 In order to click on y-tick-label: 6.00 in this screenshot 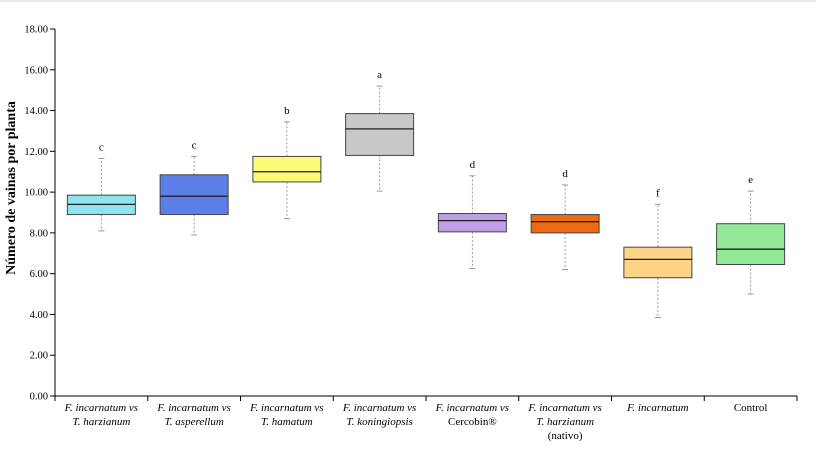, I will do `click(39, 274)`.